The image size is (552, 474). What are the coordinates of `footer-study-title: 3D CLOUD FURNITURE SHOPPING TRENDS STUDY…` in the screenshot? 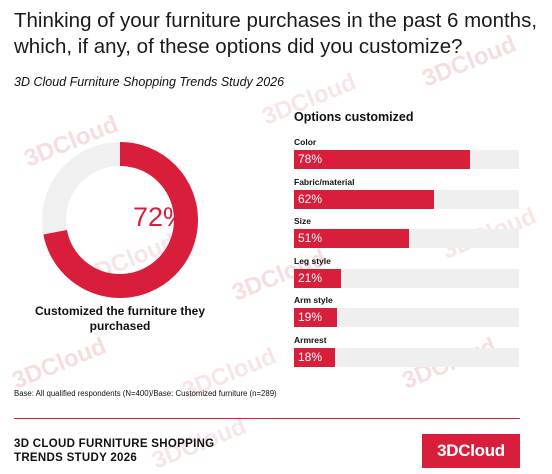 It's located at (129, 451).